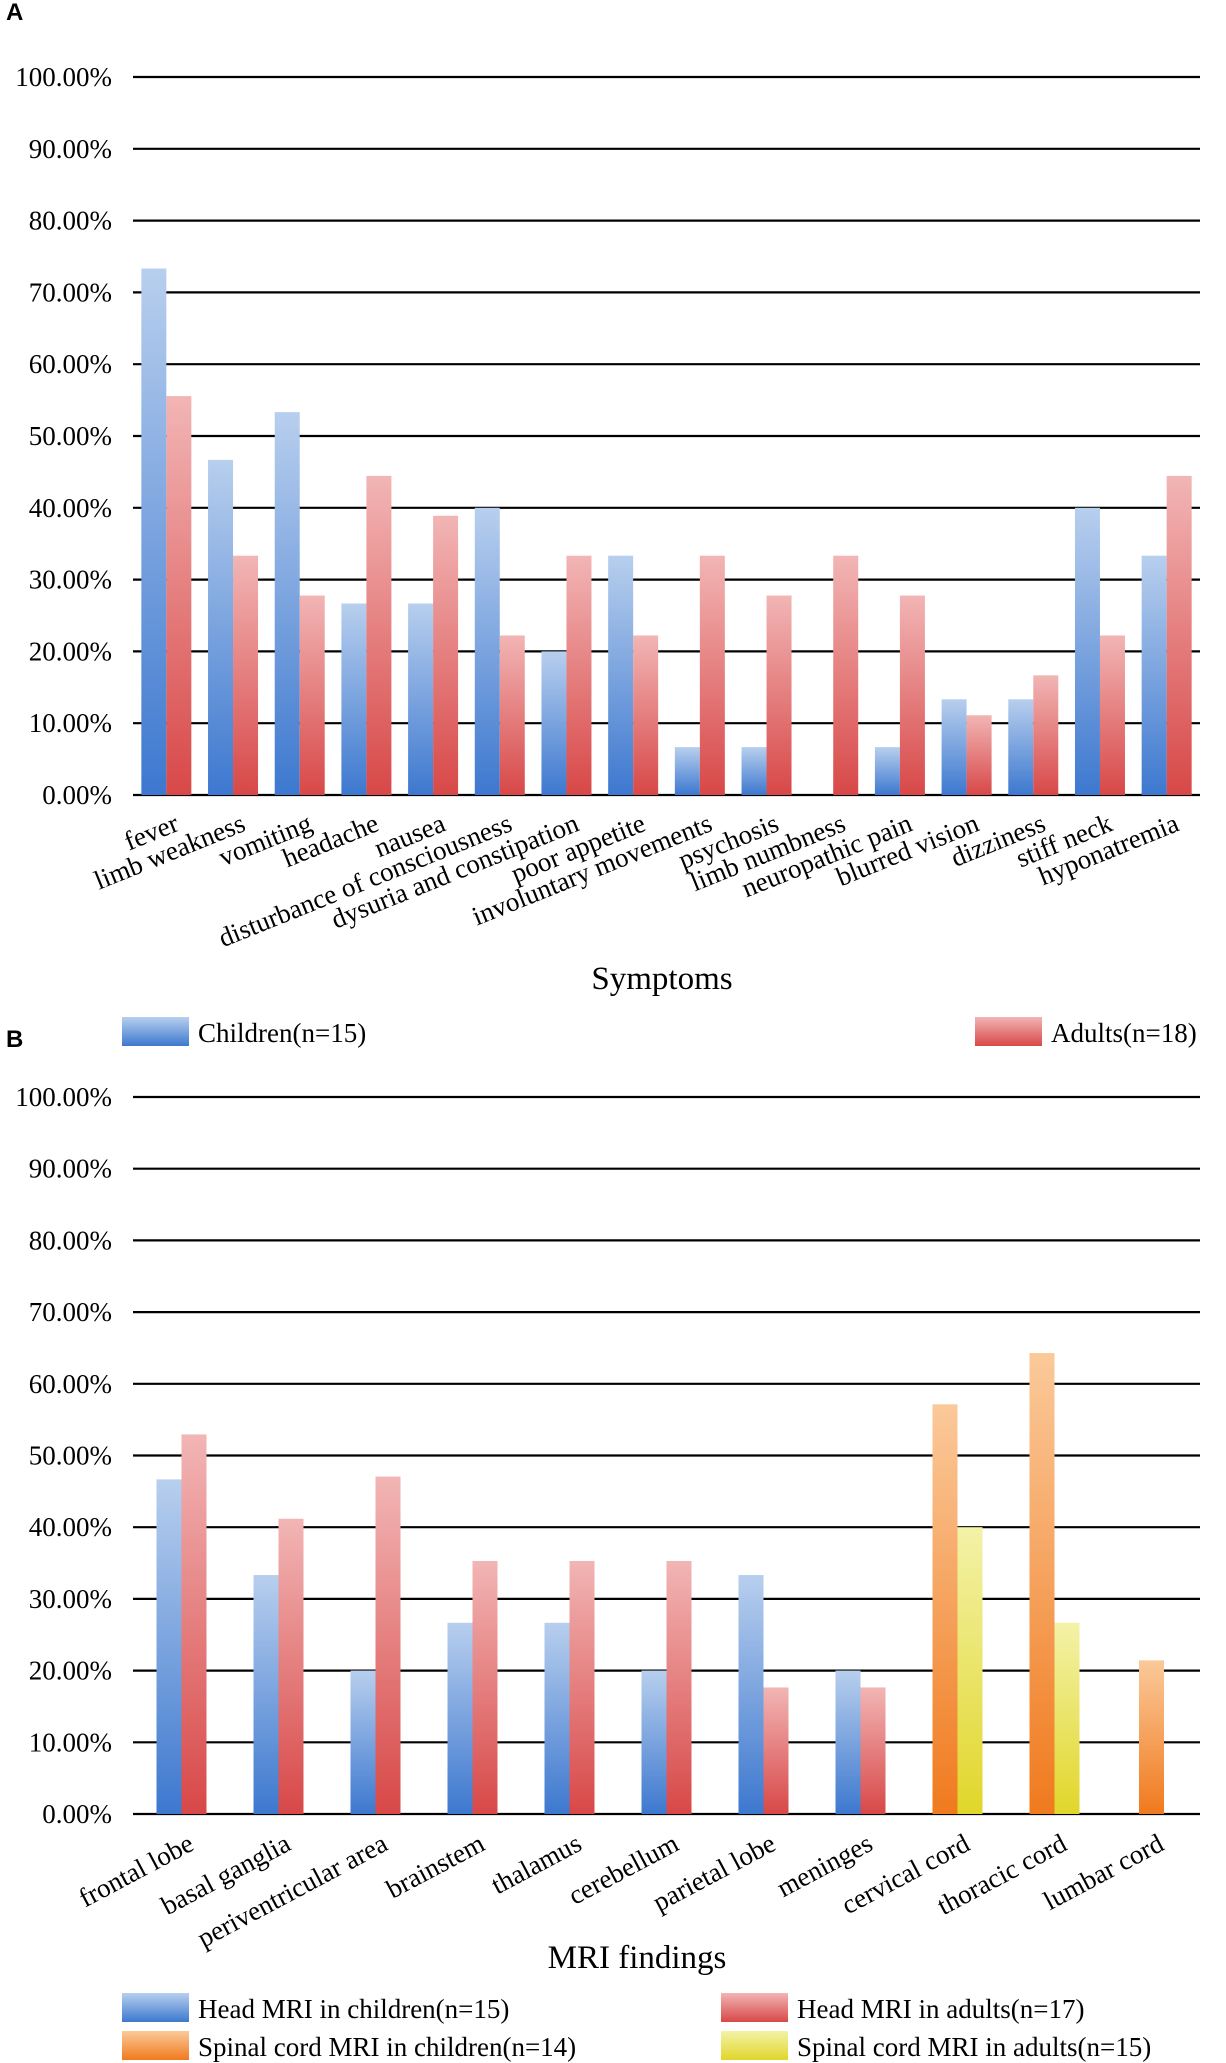 The image size is (1226, 2063). What do you see at coordinates (435, 1866) in the screenshot?
I see `x-tick-label: brainstem` at bounding box center [435, 1866].